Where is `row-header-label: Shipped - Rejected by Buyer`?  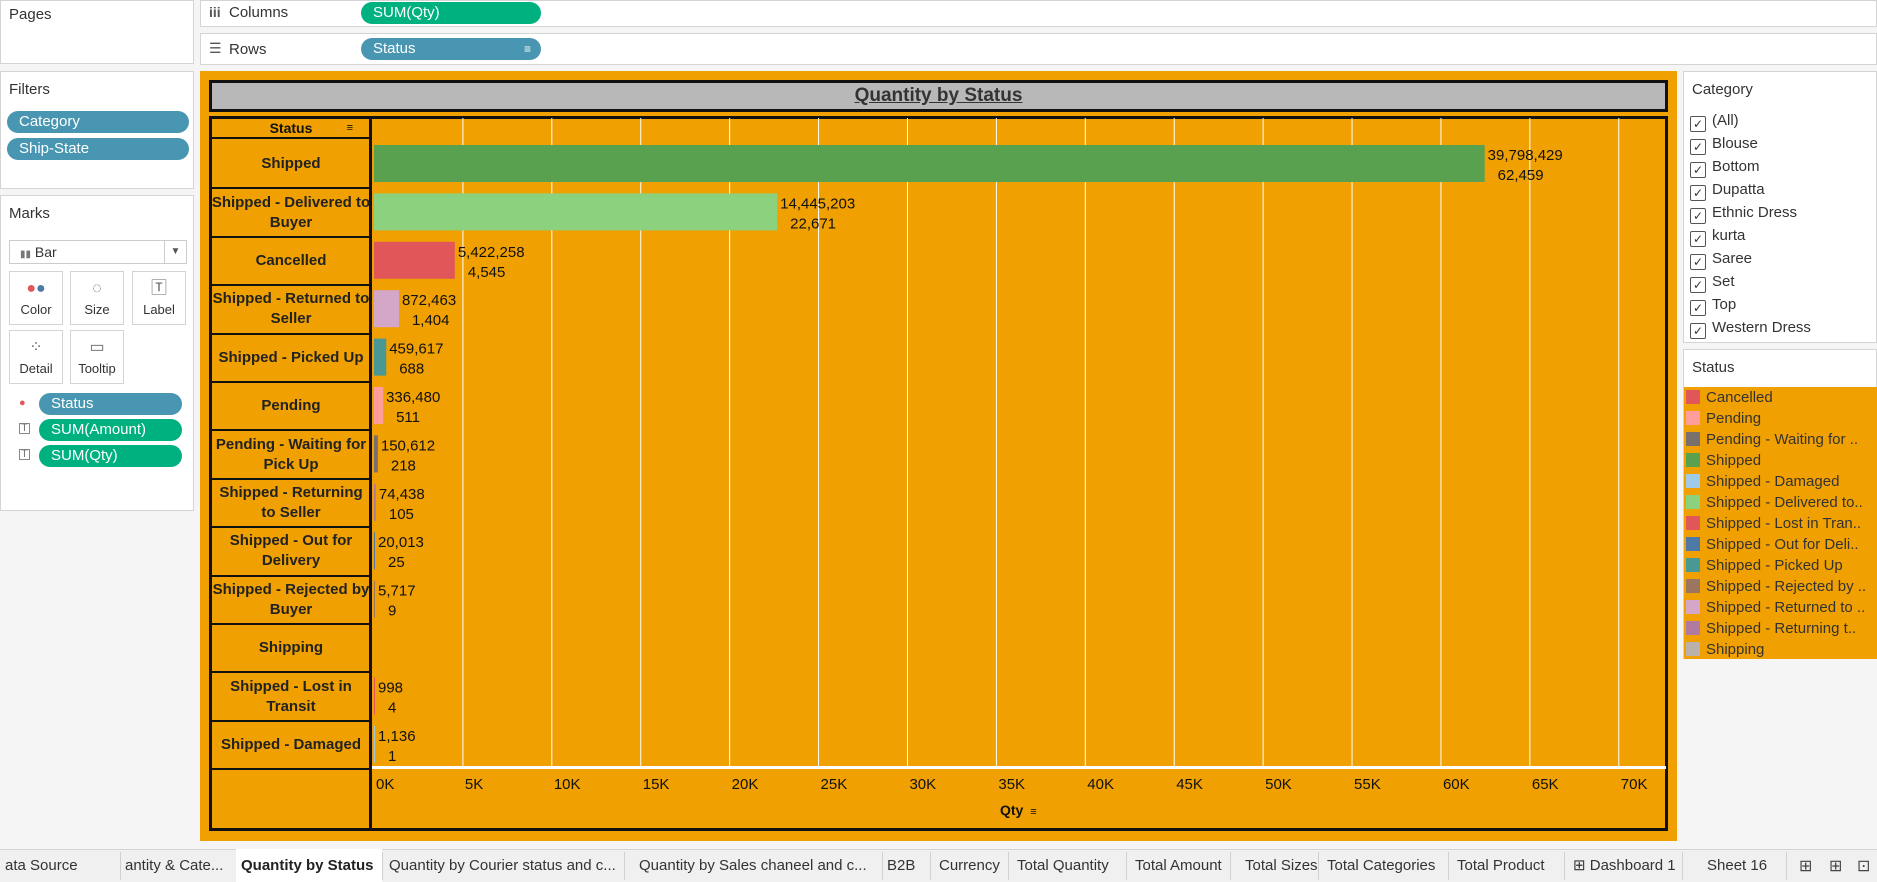 row-header-label: Shipped - Rejected by Buyer is located at coordinates (291, 599).